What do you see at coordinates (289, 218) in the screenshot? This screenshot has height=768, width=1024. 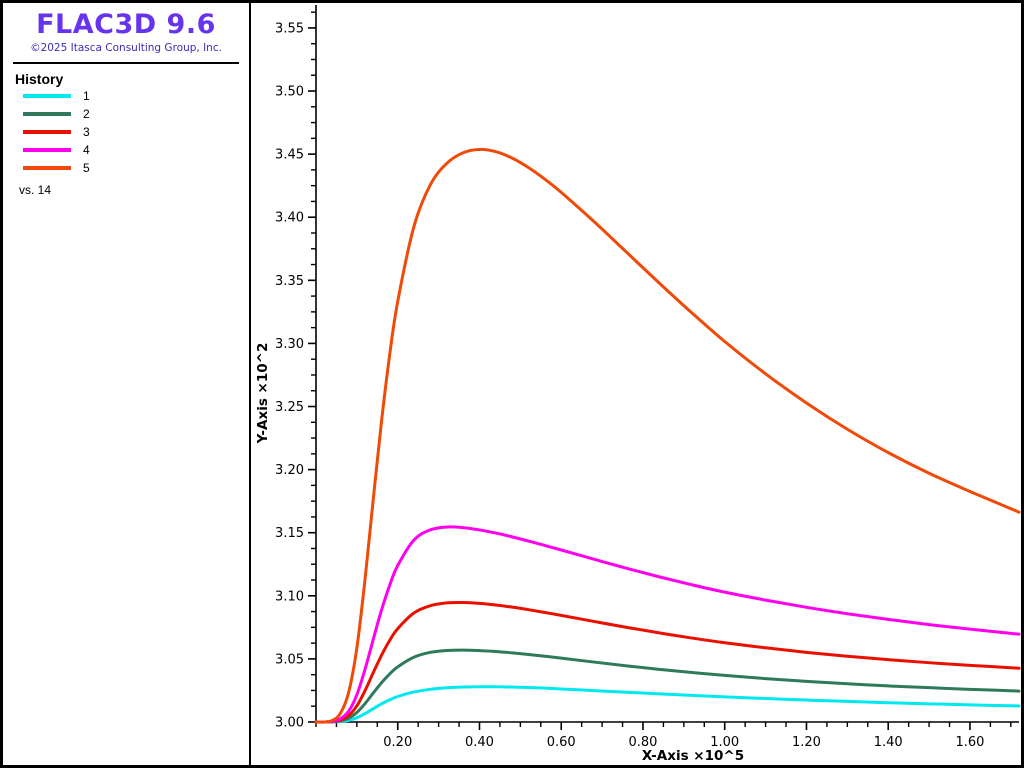 I see `y-tick-label: 3.40` at bounding box center [289, 218].